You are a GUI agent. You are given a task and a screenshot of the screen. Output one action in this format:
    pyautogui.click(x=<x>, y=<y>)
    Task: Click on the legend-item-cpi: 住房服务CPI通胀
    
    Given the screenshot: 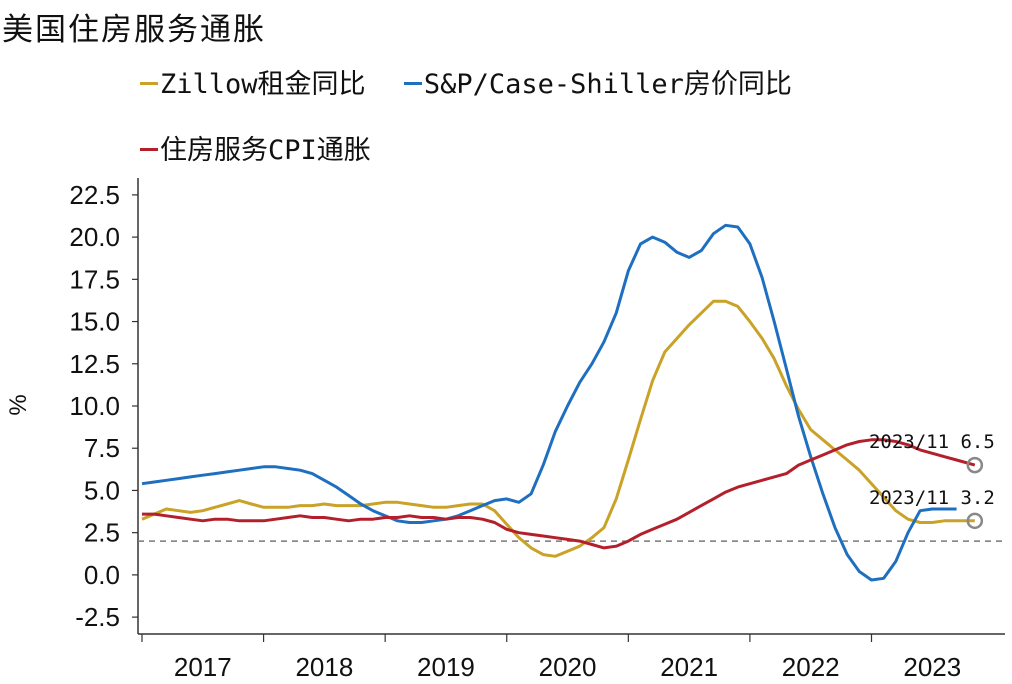 What is the action you would take?
    pyautogui.click(x=255, y=147)
    